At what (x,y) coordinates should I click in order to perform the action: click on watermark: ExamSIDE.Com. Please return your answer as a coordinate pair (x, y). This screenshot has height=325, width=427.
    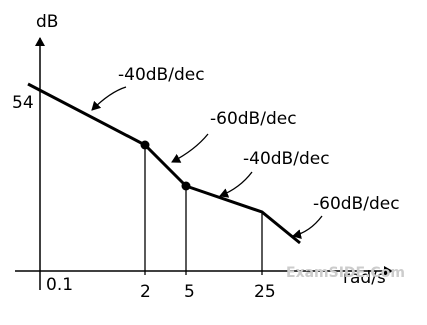
    Looking at the image, I should click on (345, 273).